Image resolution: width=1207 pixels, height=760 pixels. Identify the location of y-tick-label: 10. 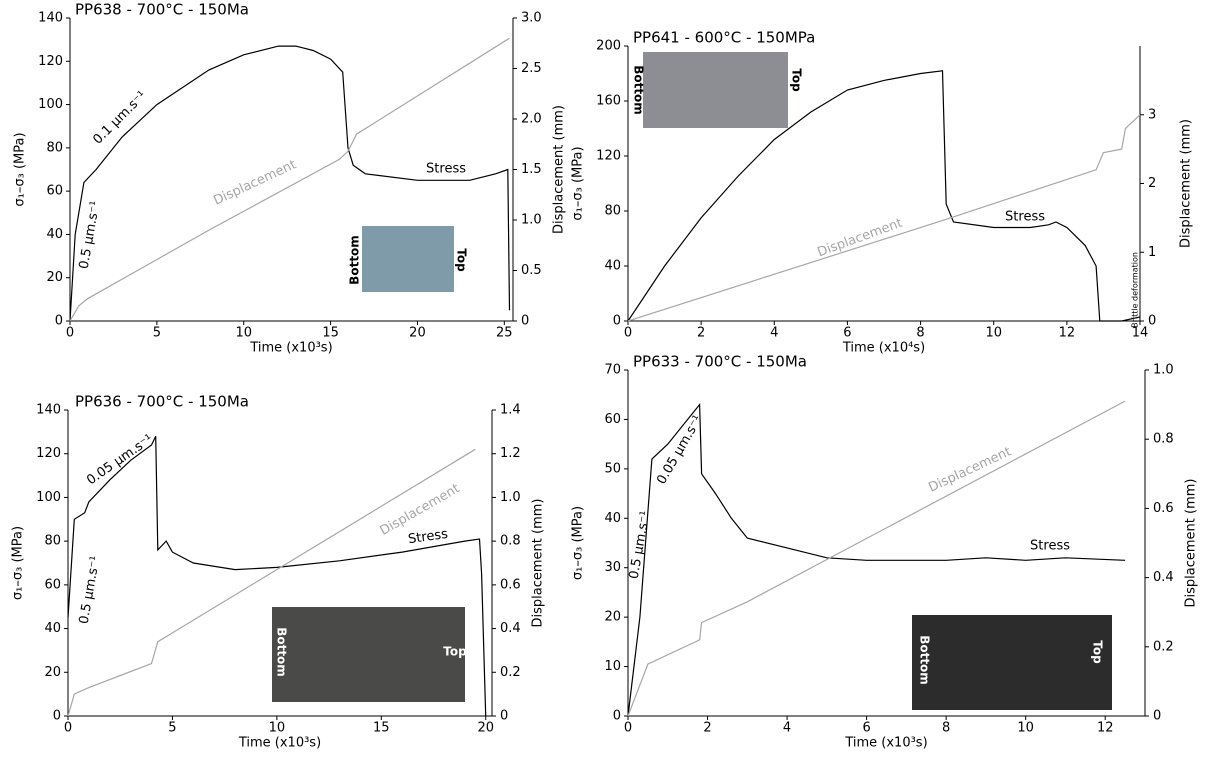
(612, 666).